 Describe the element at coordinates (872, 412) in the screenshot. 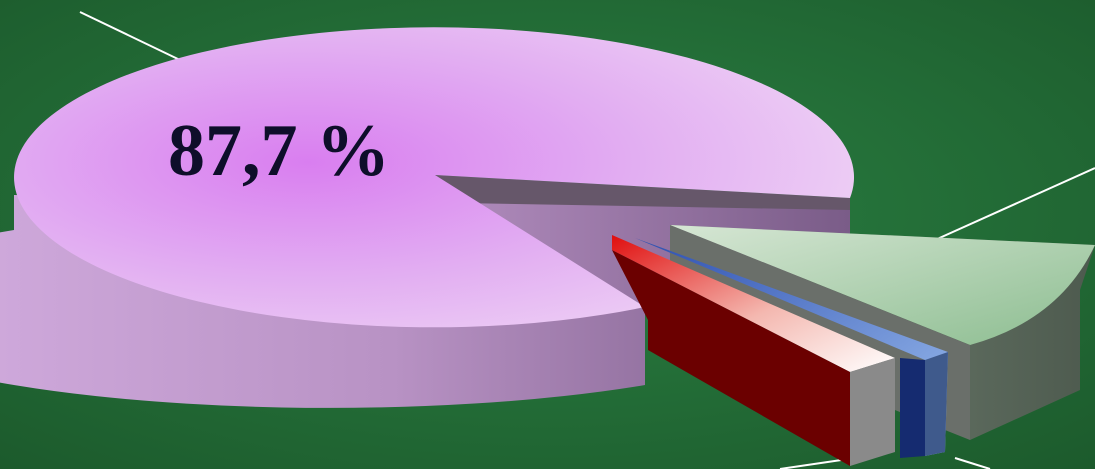

I see `pie-slice-side-4b` at that location.